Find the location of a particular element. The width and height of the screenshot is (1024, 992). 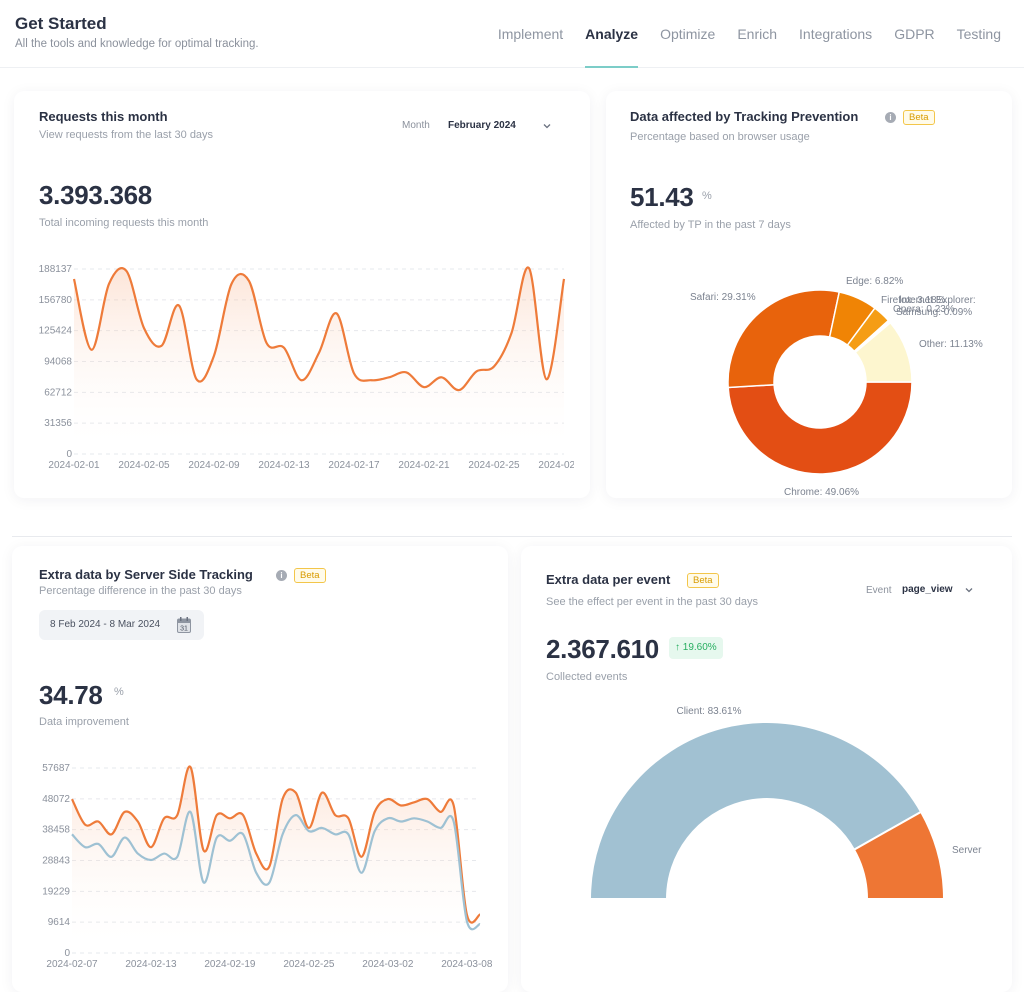

y-tick-label: 62712 is located at coordinates (58, 392).